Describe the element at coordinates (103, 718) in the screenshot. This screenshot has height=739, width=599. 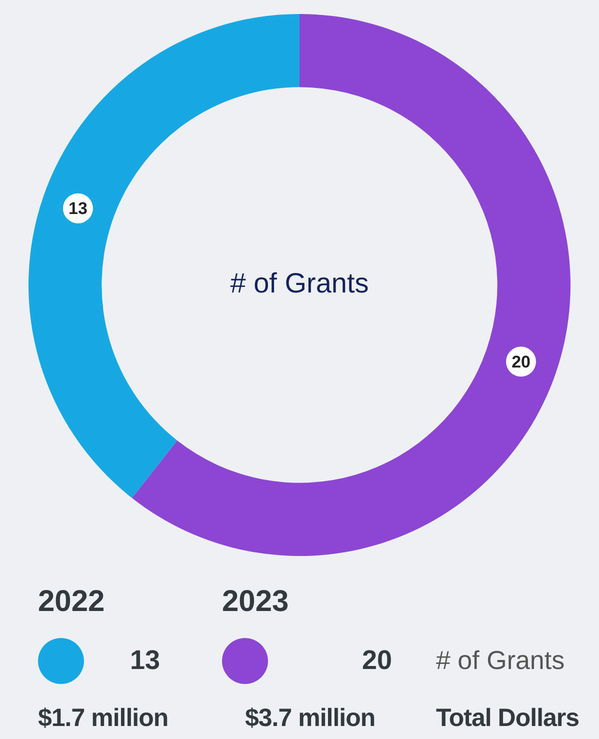
I see `text: $1.7 million` at that location.